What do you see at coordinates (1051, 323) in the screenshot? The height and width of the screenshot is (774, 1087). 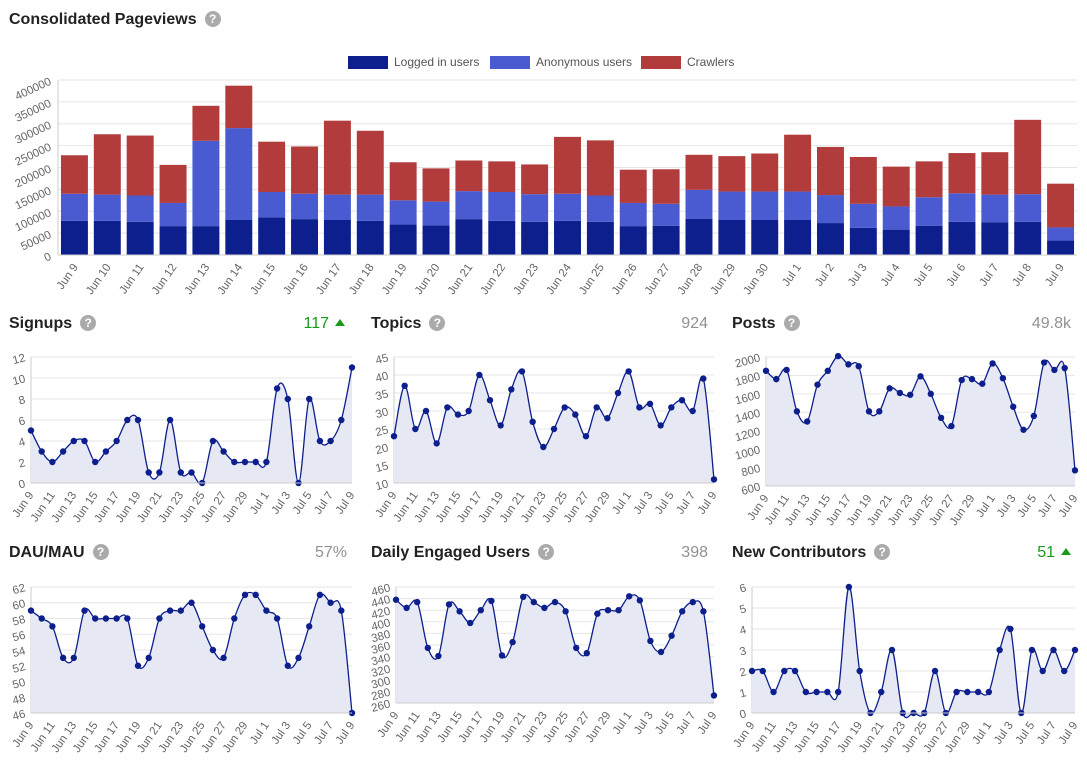 I see `posts-metric: 49.8k` at bounding box center [1051, 323].